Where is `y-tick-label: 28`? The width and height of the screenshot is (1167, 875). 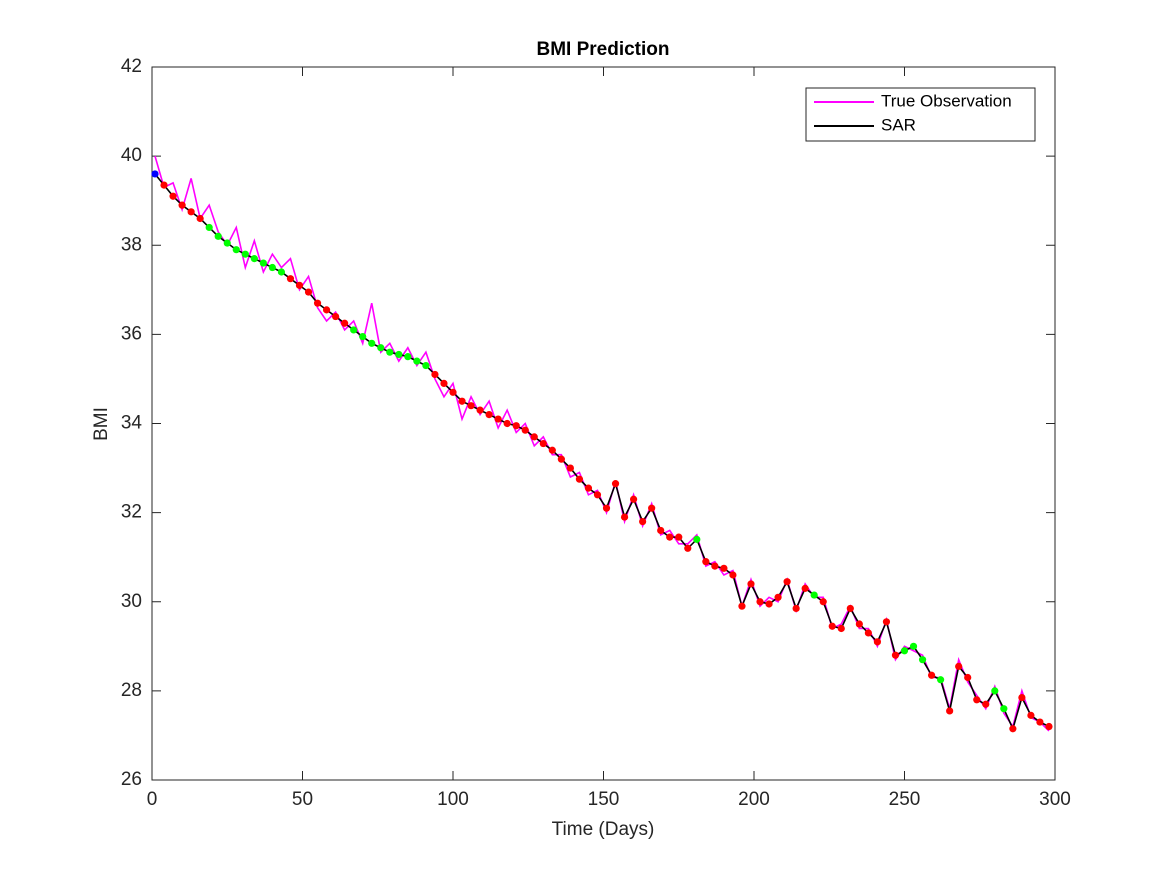 y-tick-label: 28 is located at coordinates (131, 690).